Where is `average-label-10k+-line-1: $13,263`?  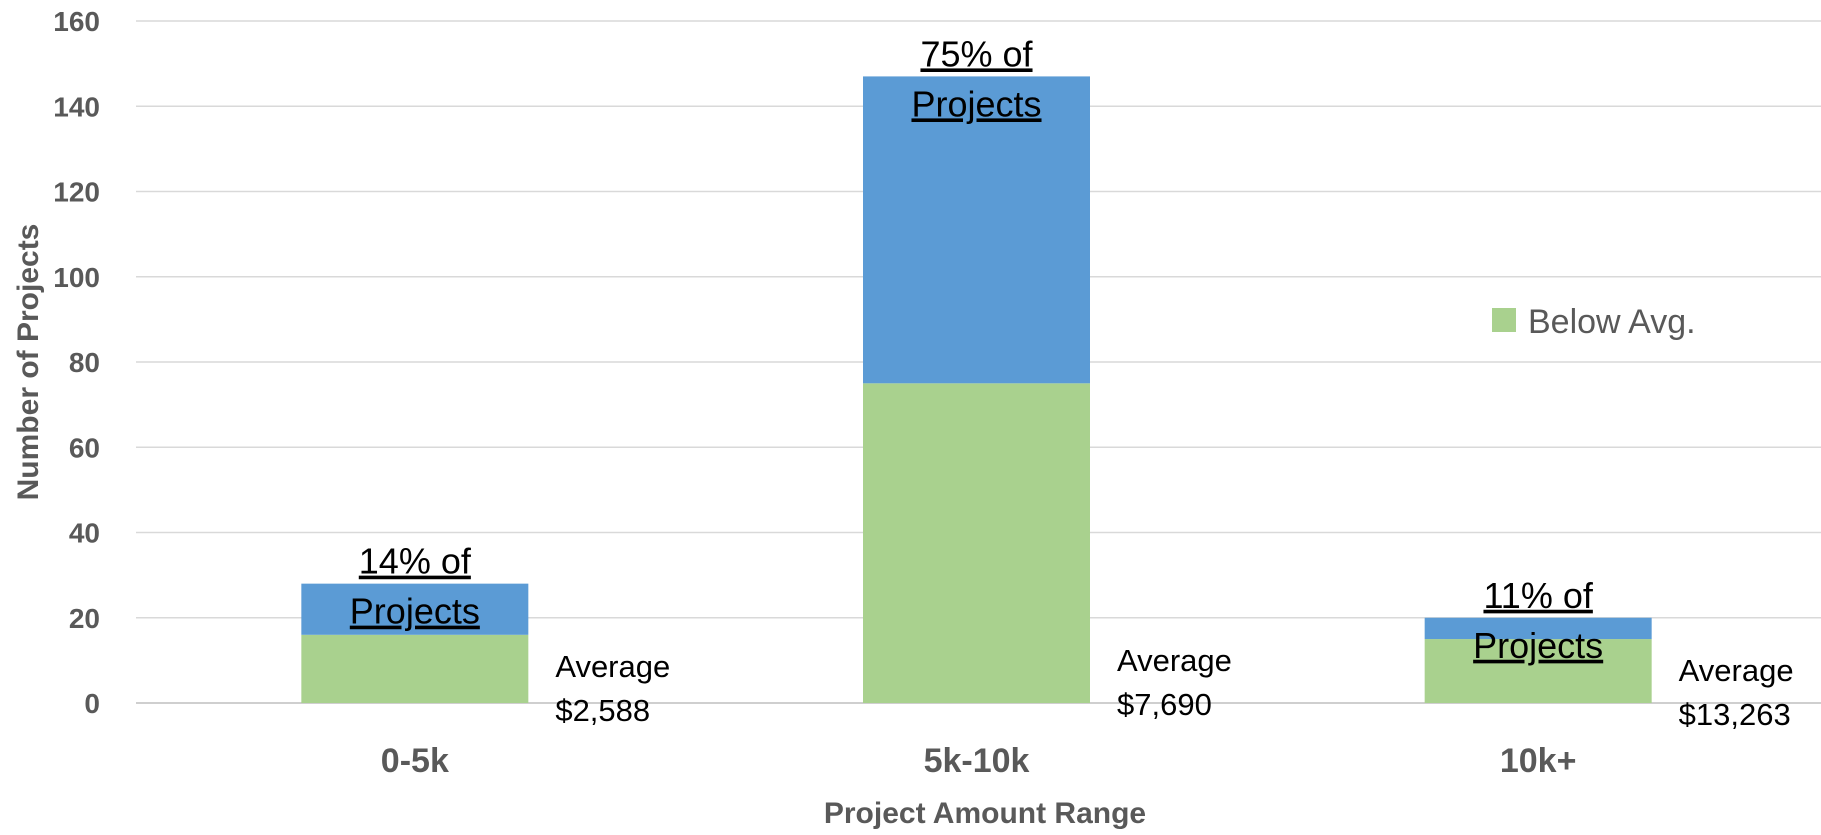 average-label-10k+-line-1: $13,263 is located at coordinates (1735, 714).